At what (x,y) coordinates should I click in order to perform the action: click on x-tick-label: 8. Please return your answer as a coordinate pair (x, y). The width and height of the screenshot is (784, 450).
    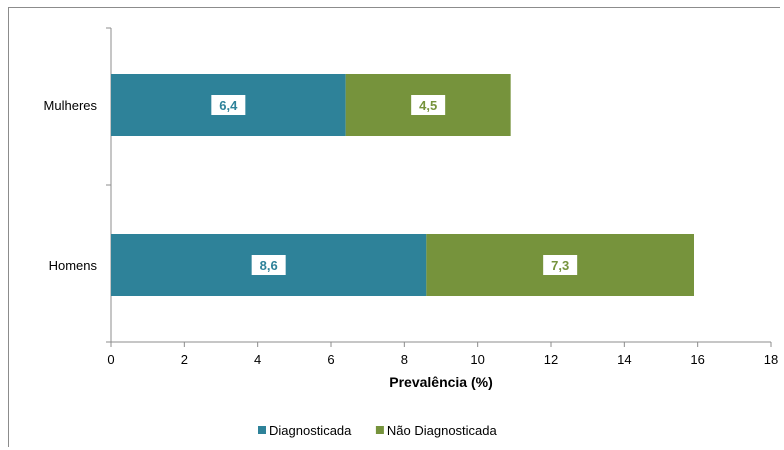
    Looking at the image, I should click on (404, 359).